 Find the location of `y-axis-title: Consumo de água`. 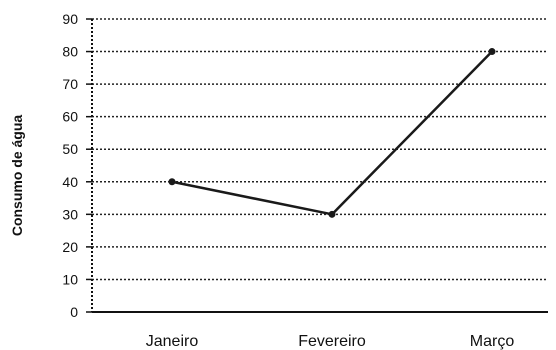

y-axis-title: Consumo de água is located at coordinates (17, 176).